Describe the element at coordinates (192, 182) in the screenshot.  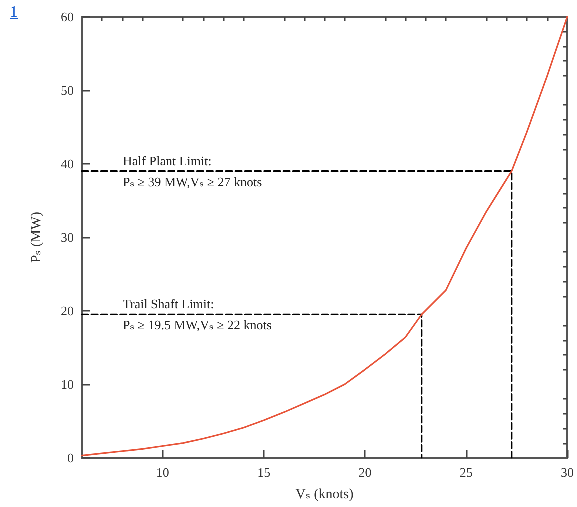
I see `annotation: Pₛ ≥ 39 MW,Vₛ ≥ 27 knots` at that location.